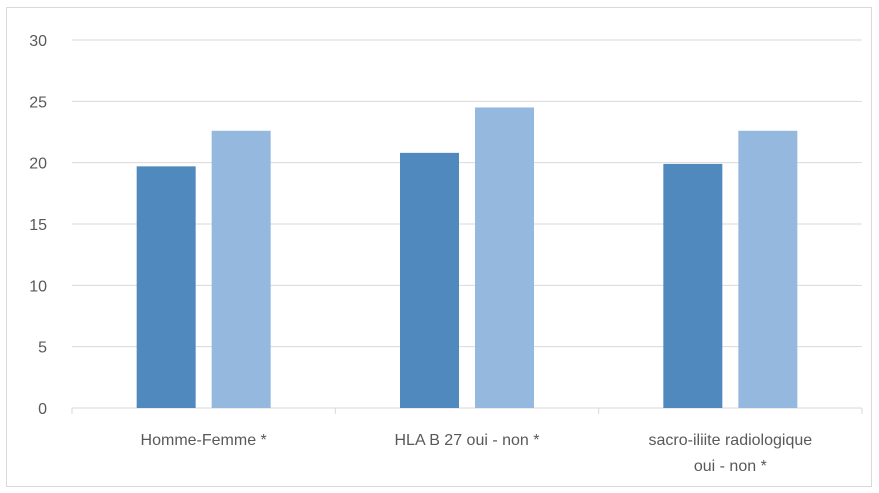  I want to click on bar-series1-cat2, so click(429, 280).